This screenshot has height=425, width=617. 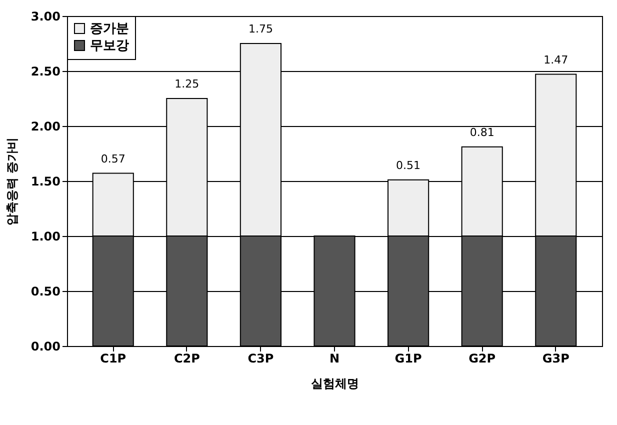 I want to click on data-label: 1.47, so click(x=556, y=59).